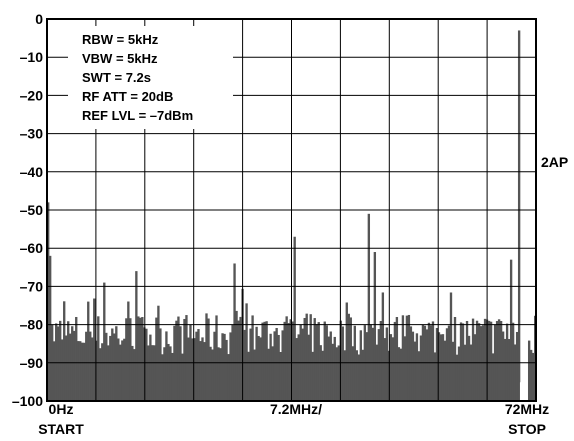 The width and height of the screenshot is (574, 441). What do you see at coordinates (32, 363) in the screenshot?
I see `y-tick-label: –90` at bounding box center [32, 363].